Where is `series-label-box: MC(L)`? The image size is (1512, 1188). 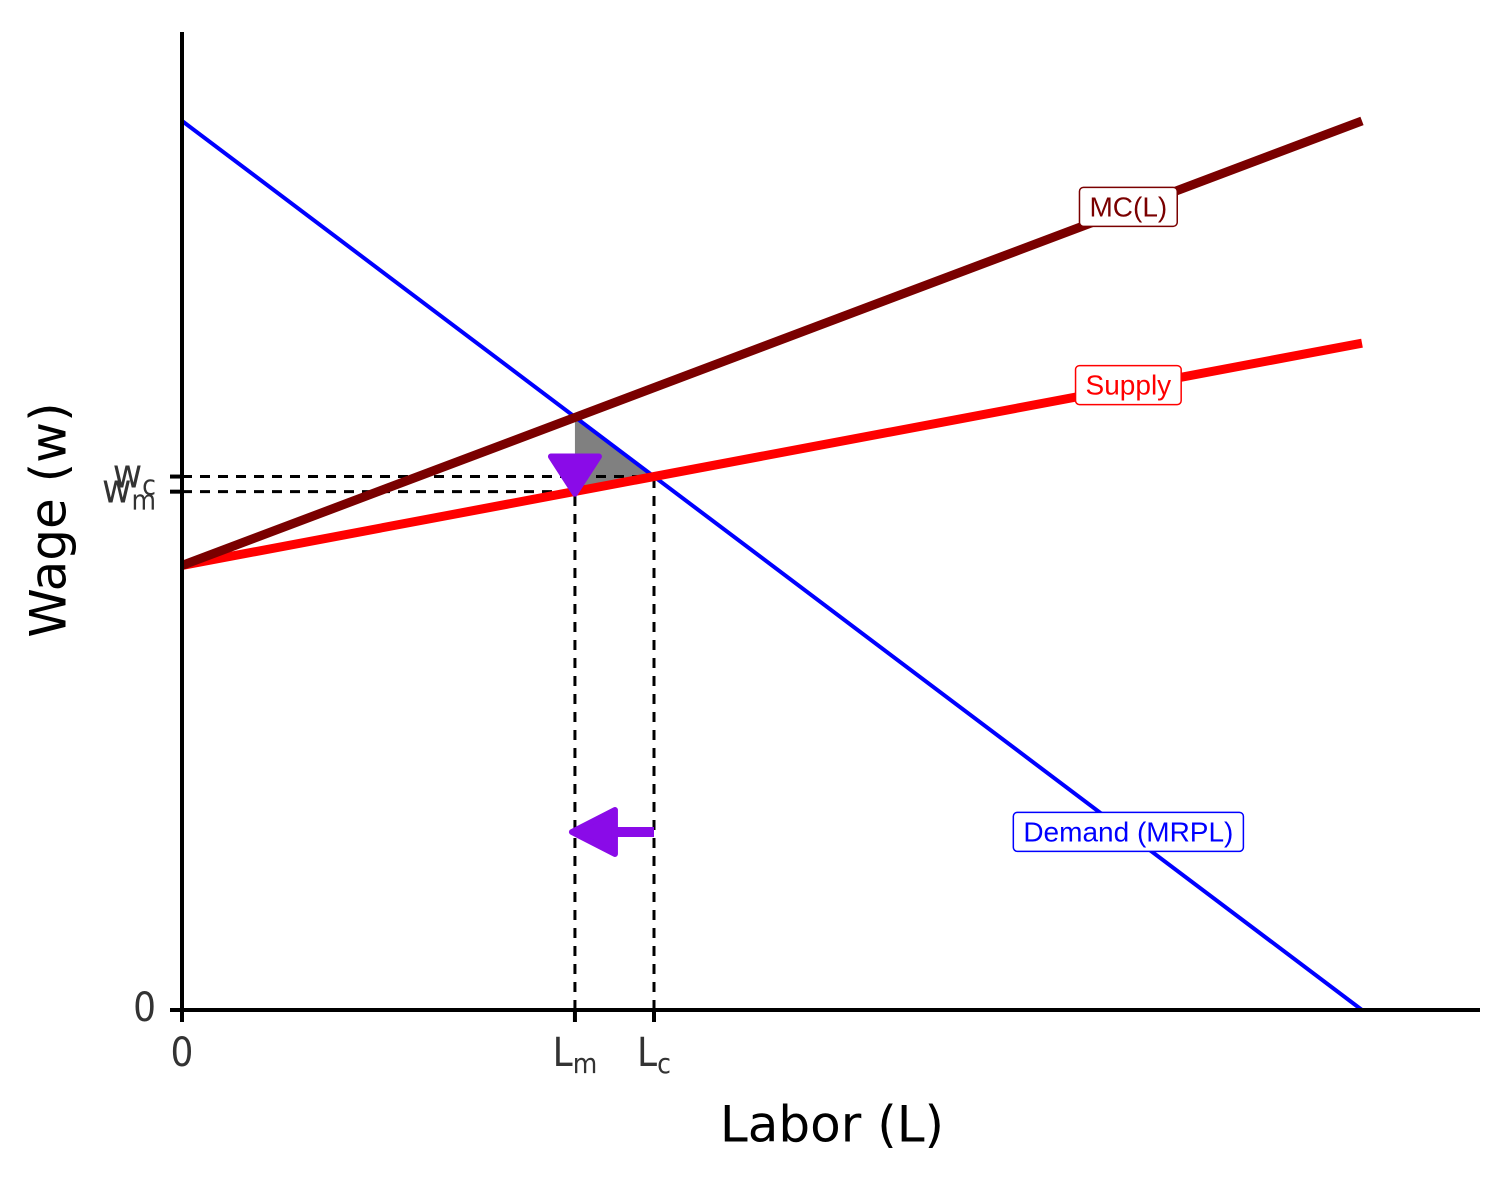
series-label-box: MC(L) is located at coordinates (1128, 207).